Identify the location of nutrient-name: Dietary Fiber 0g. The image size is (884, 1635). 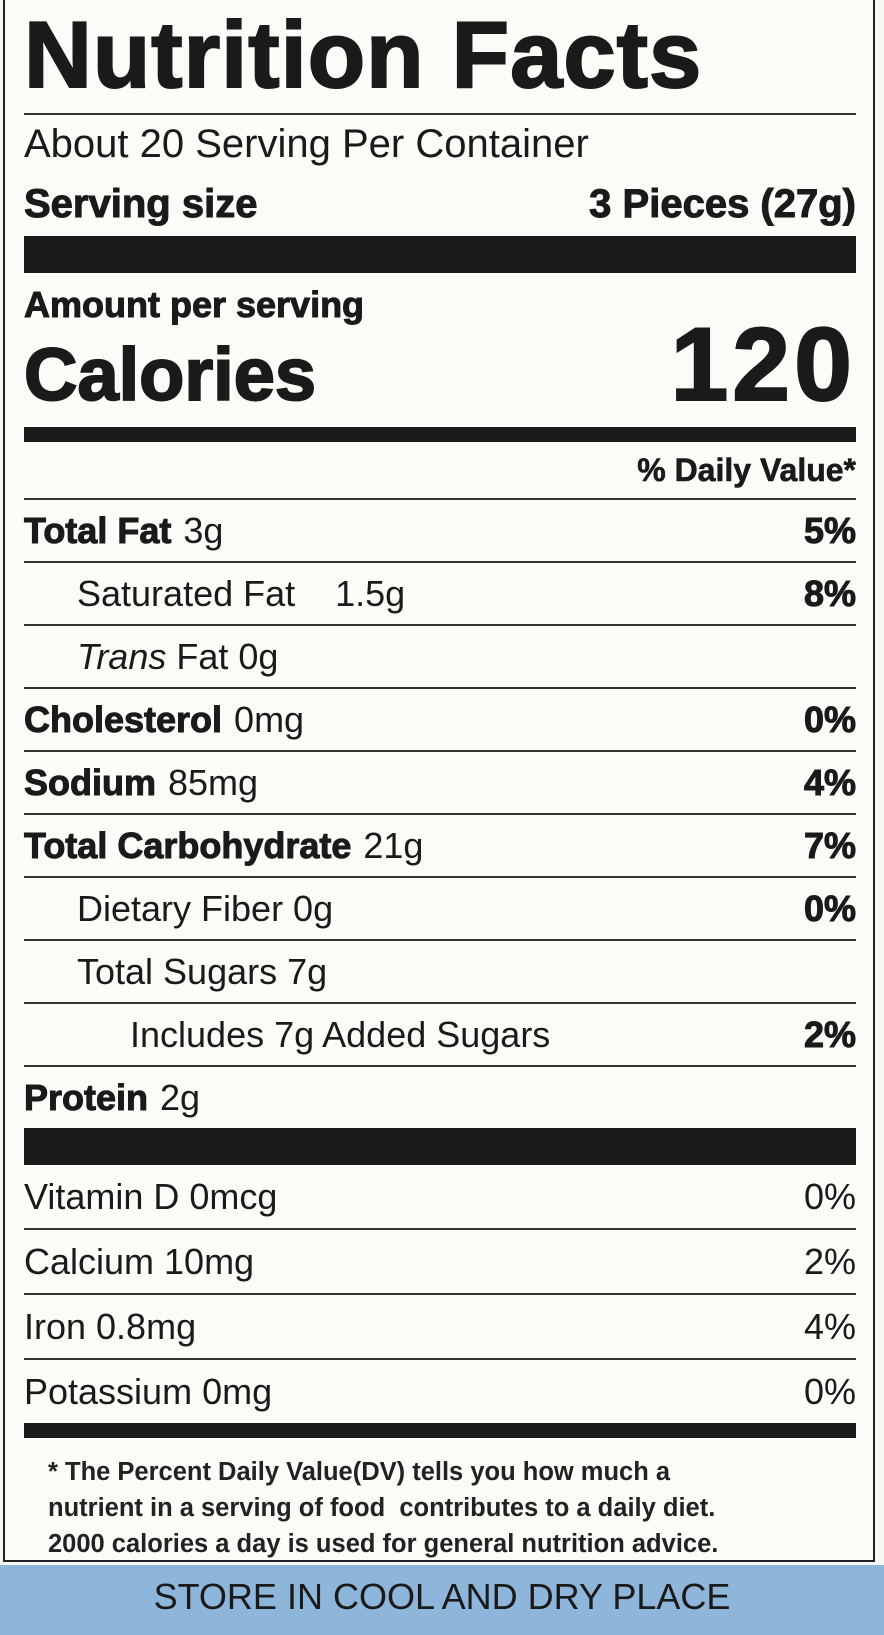
(205, 908).